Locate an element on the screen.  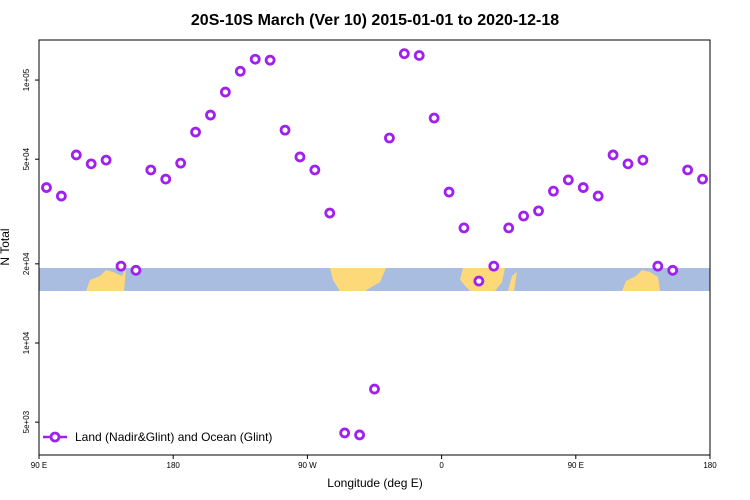
y-tick-label: 5e+03 is located at coordinates (26, 421).